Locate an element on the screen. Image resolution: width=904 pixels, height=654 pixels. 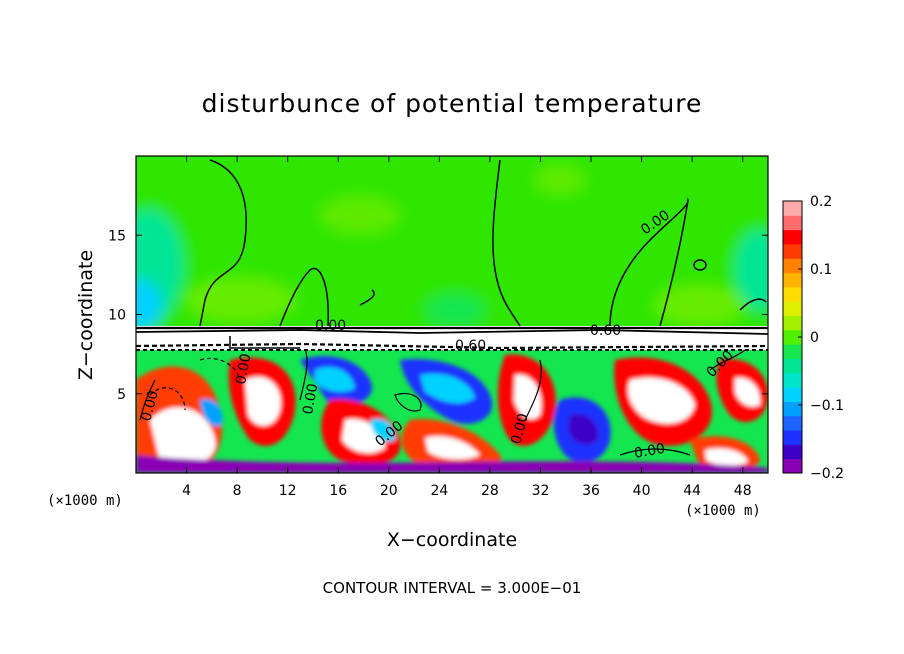
colorbar-tick-label: 0 is located at coordinates (814, 338).